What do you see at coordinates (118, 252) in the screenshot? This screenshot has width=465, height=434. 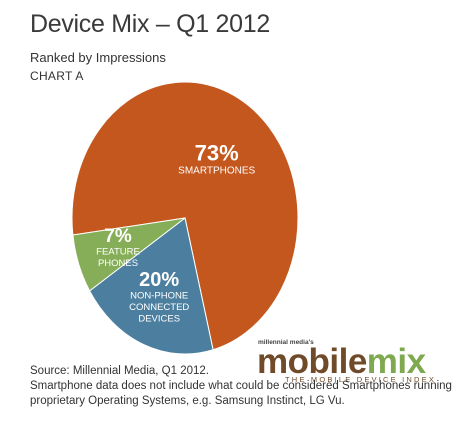 I see `slice-category-label: FEATURE` at bounding box center [118, 252].